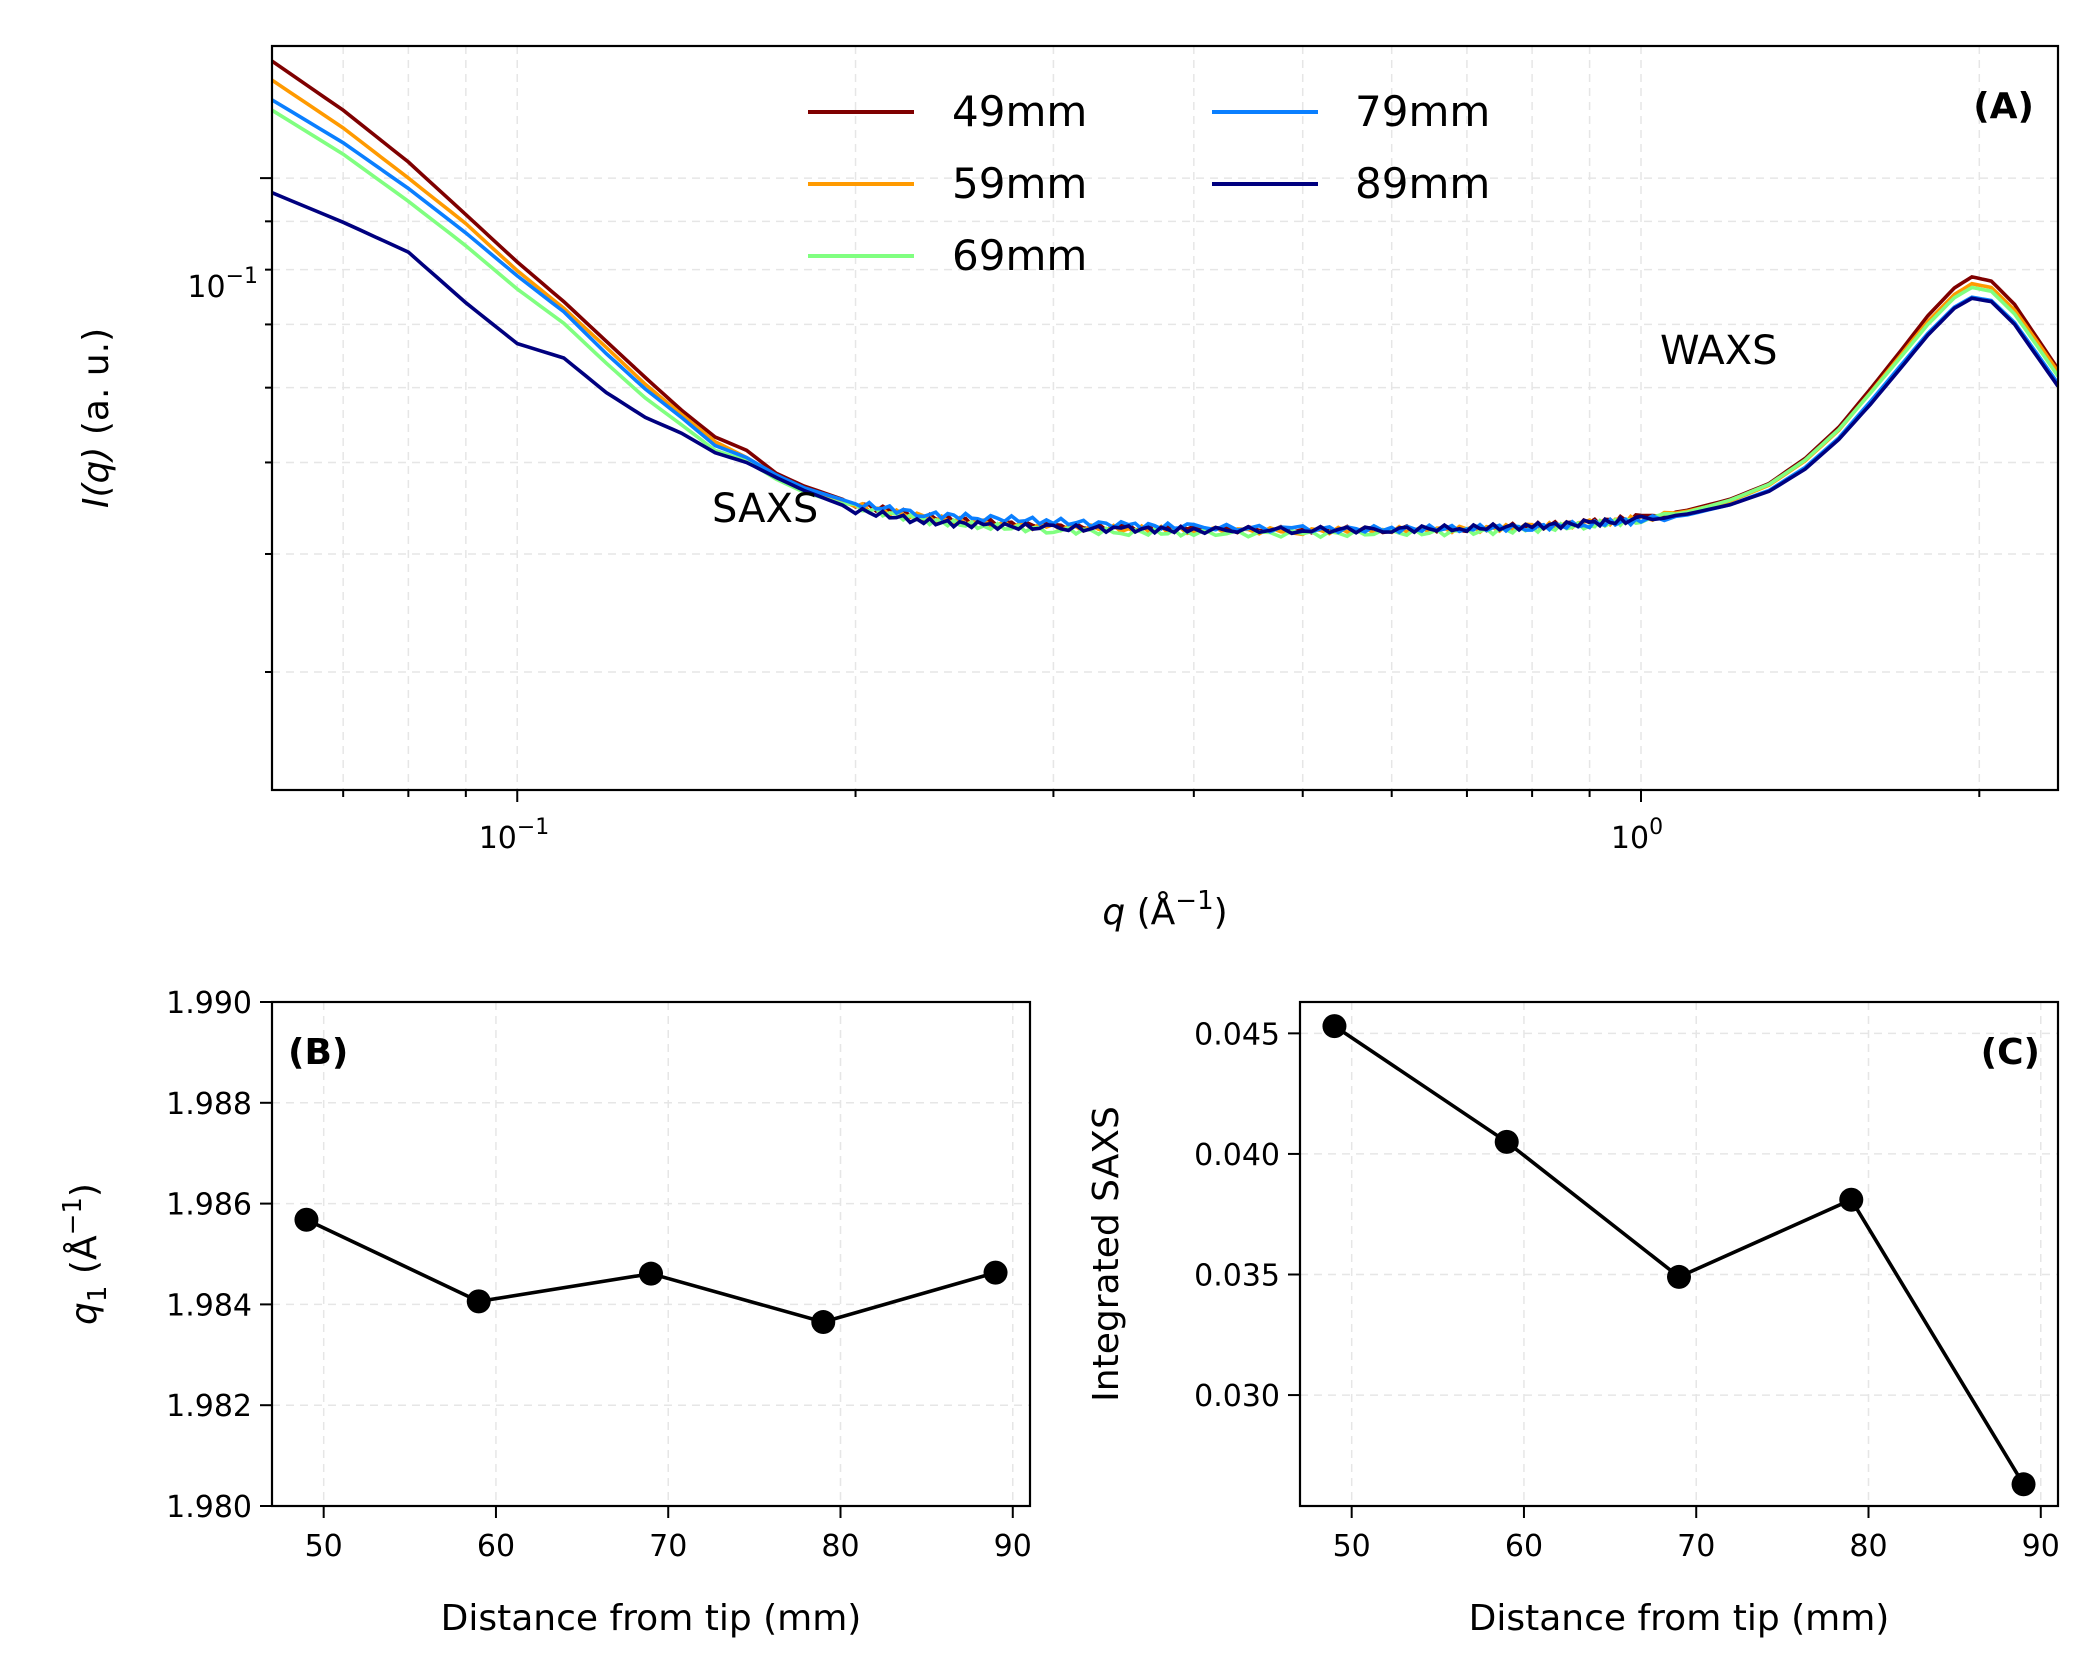 This screenshot has width=2100, height=1680. I want to click on panel-c-xtick-label: 70, so click(1696, 1546).